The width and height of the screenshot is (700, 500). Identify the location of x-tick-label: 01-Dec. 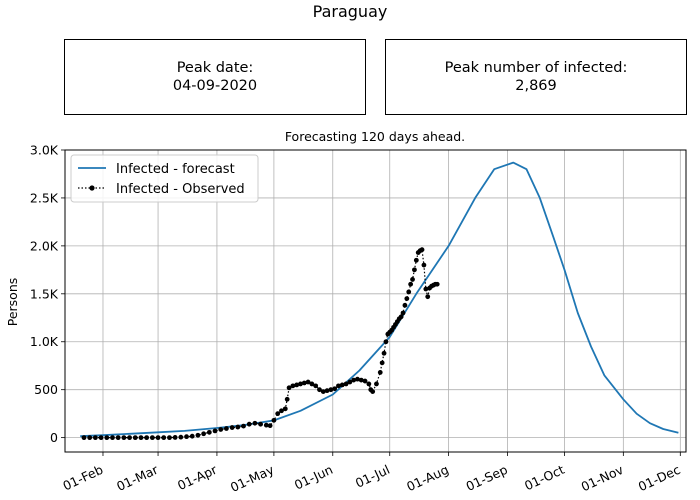
(659, 478).